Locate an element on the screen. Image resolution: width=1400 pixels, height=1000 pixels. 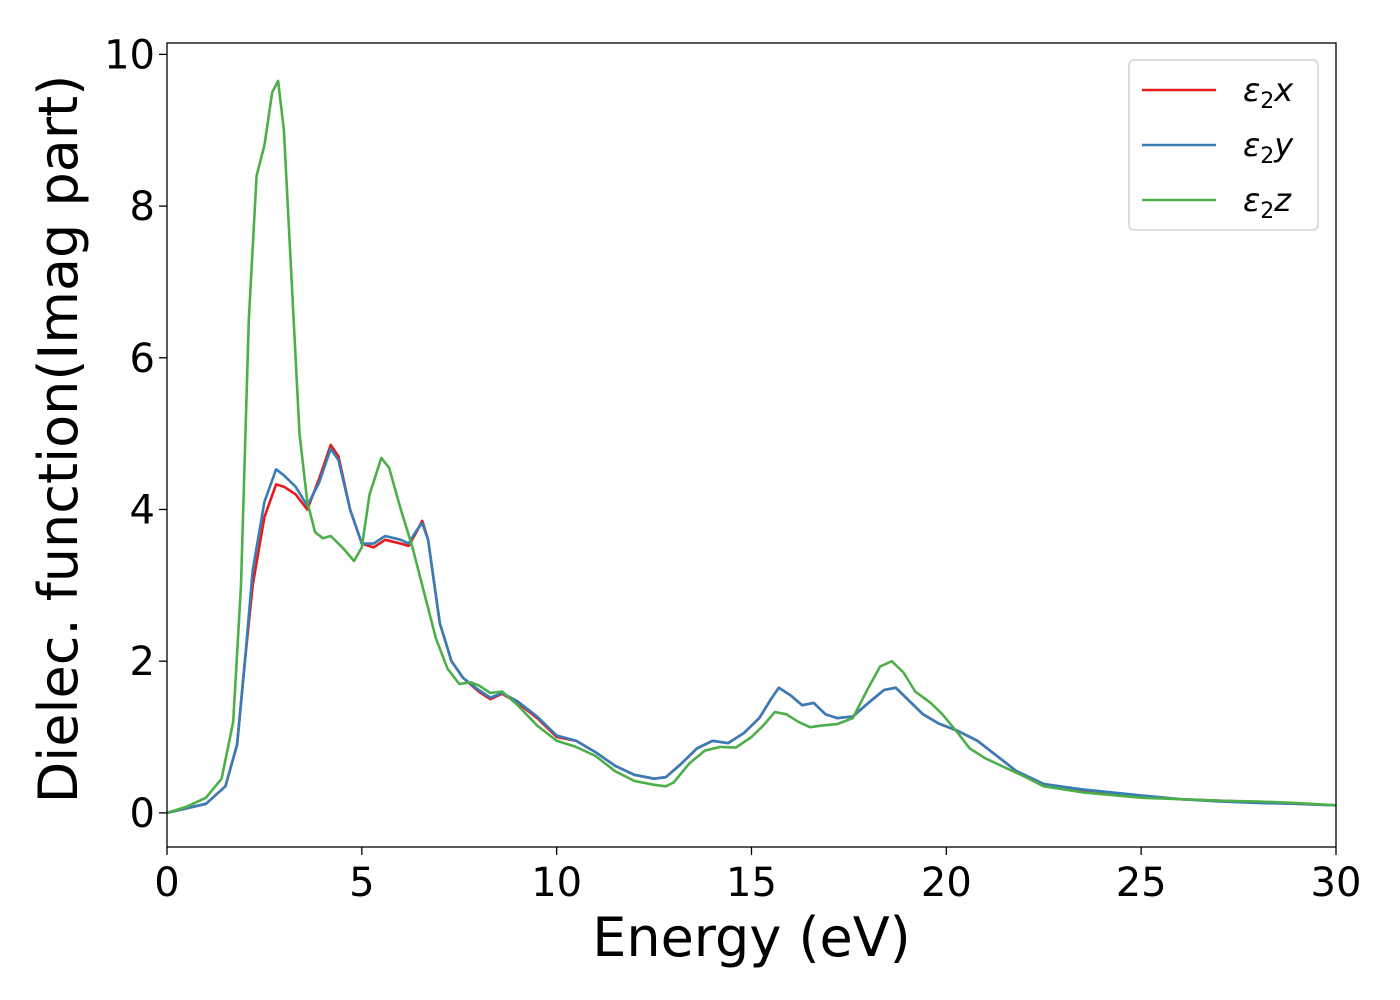
legend-label: ε2y is located at coordinates (1268, 147).